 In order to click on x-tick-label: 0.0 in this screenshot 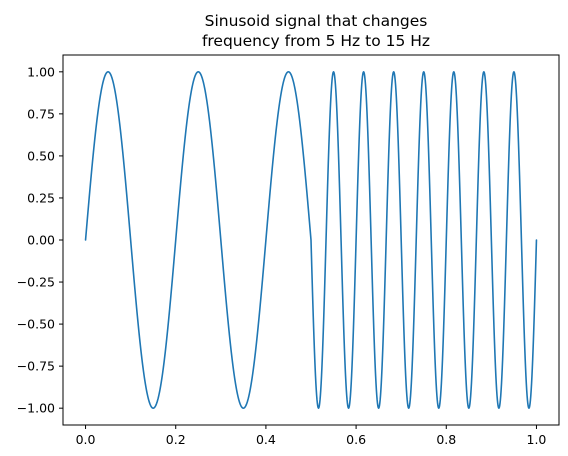, I will do `click(86, 439)`.